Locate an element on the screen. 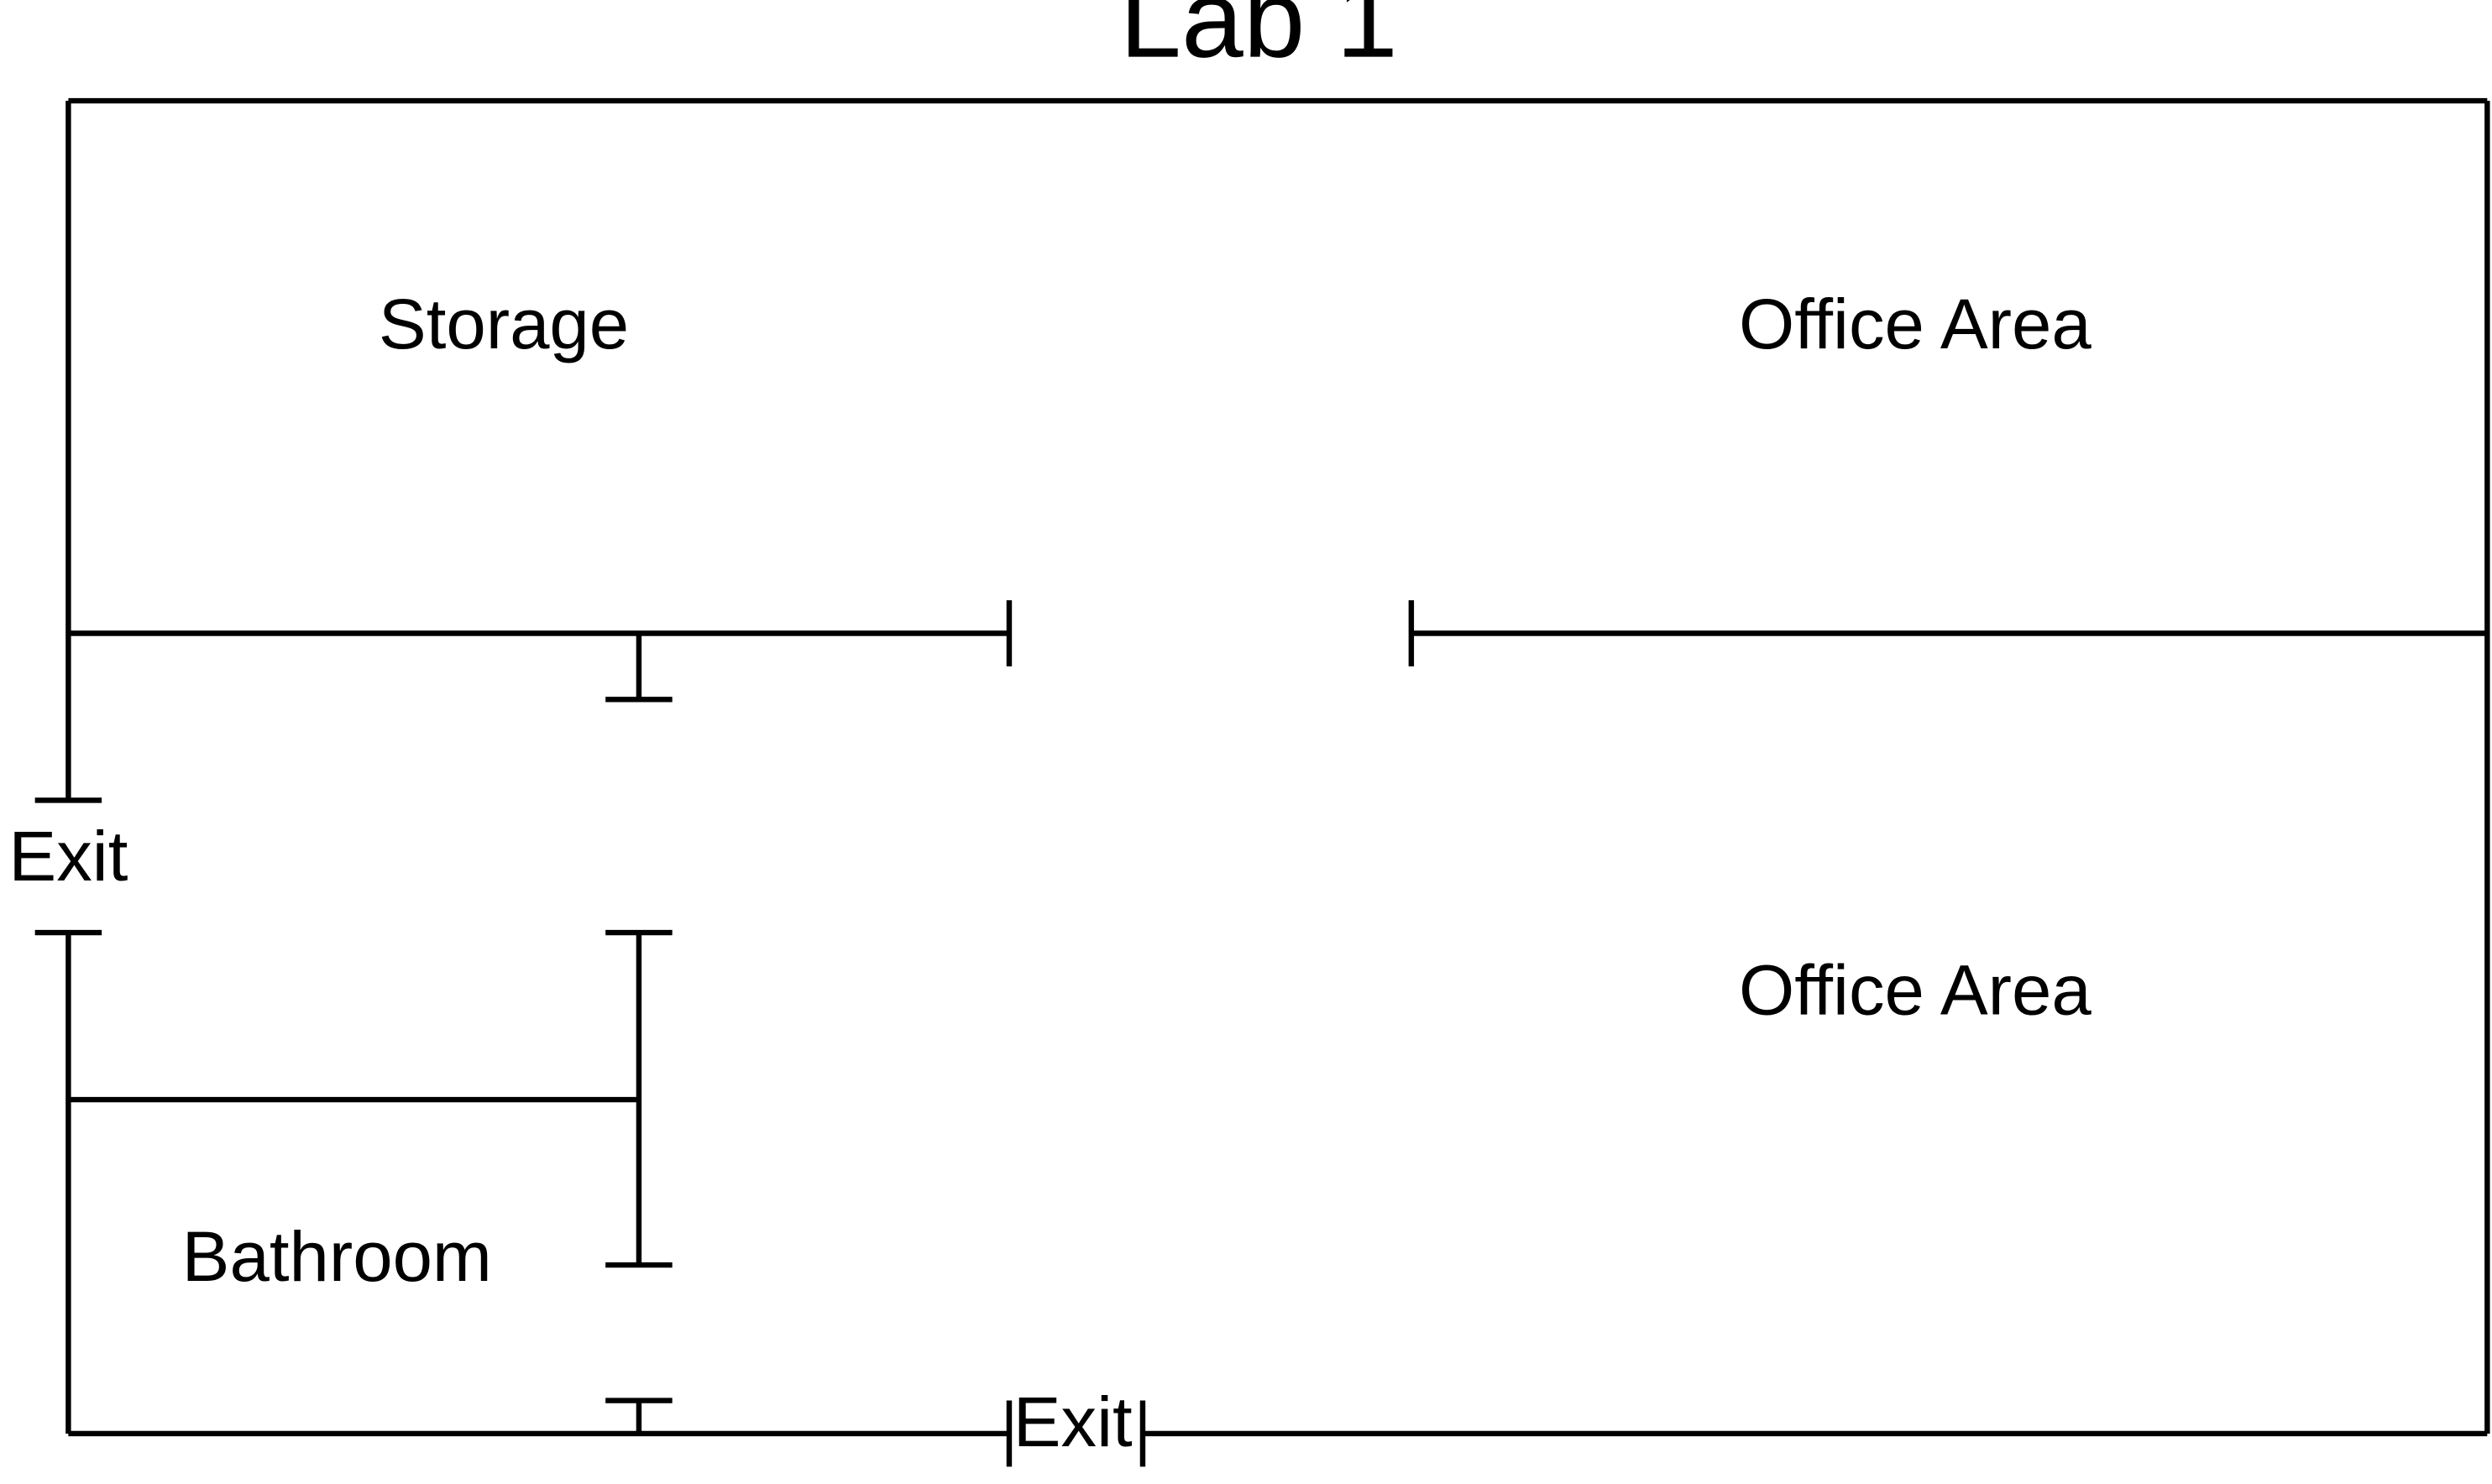 This screenshot has height=1484, width=2492. room-label-office-area-top: Office Area is located at coordinates (1916, 323).